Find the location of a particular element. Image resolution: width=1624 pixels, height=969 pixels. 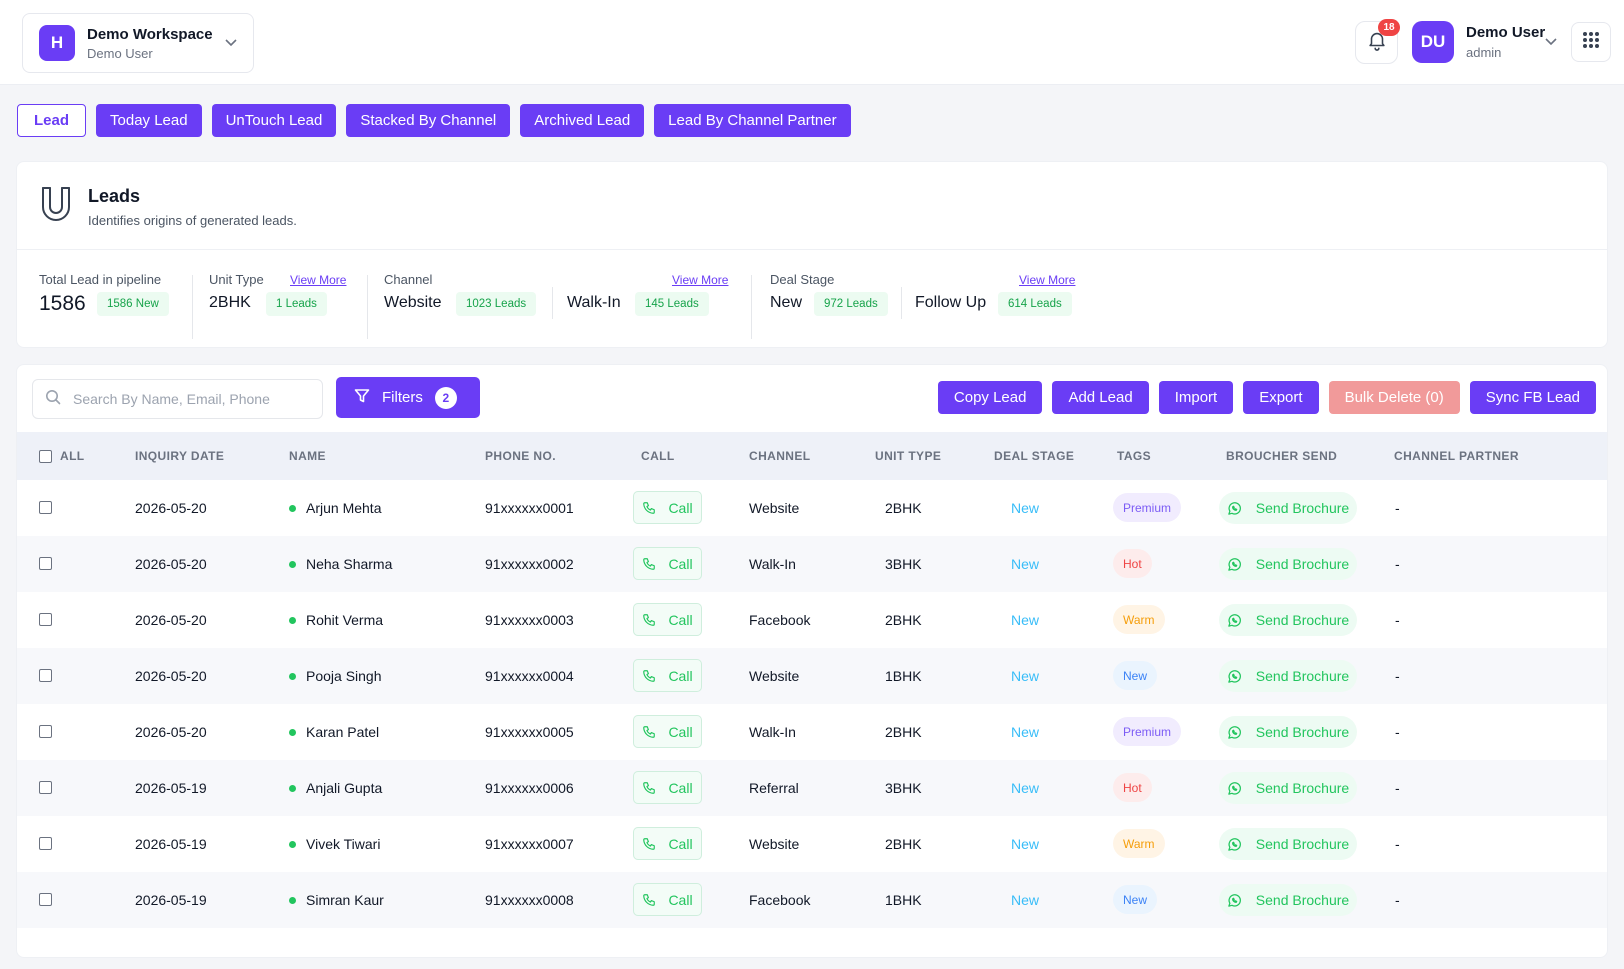

channel-view-more-link: View More is located at coordinates (700, 280).